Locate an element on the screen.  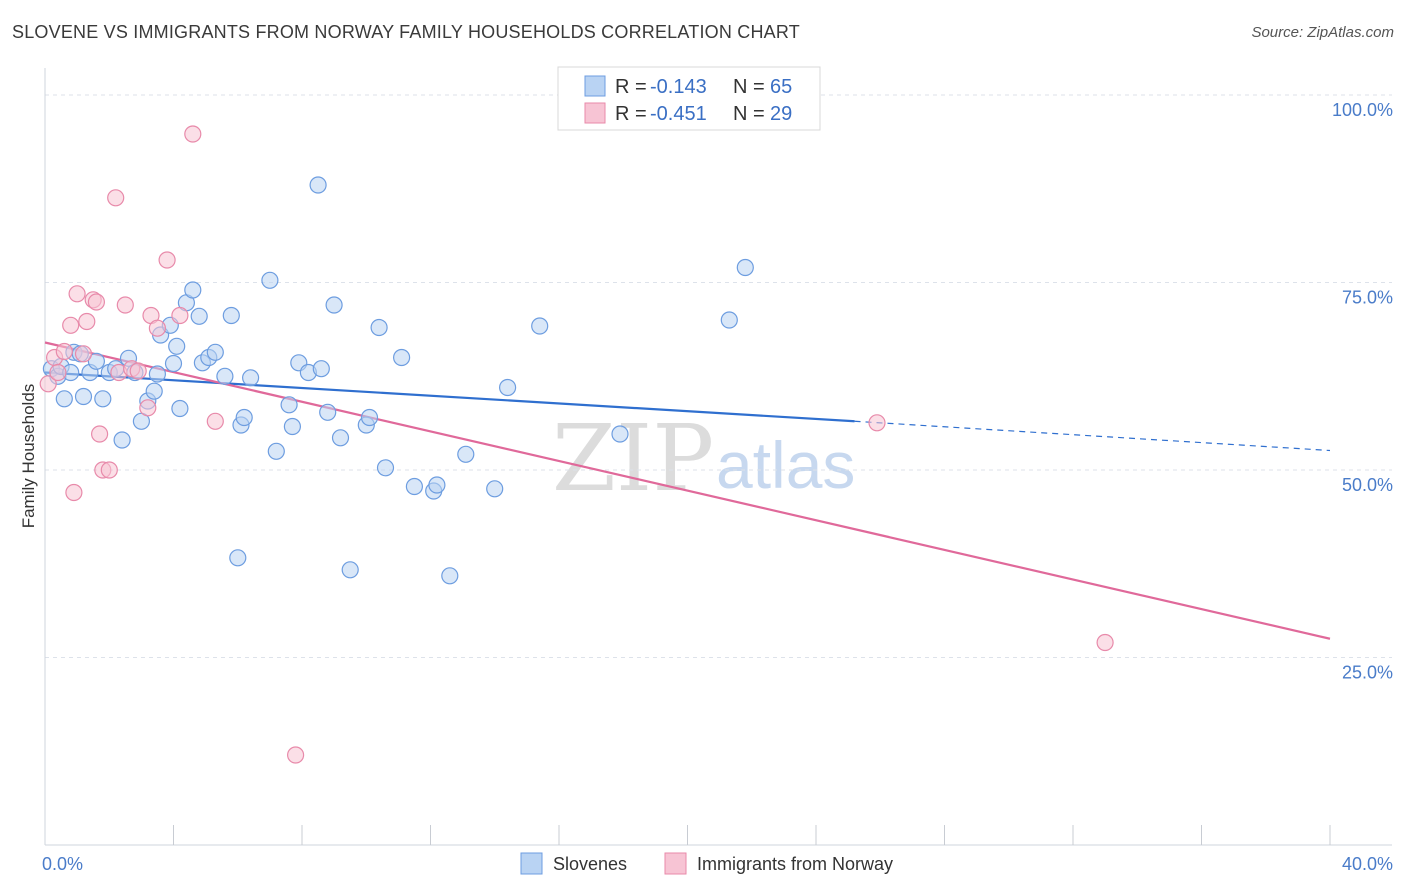
legend-n-label-1: N = is located at coordinates (749, 87).